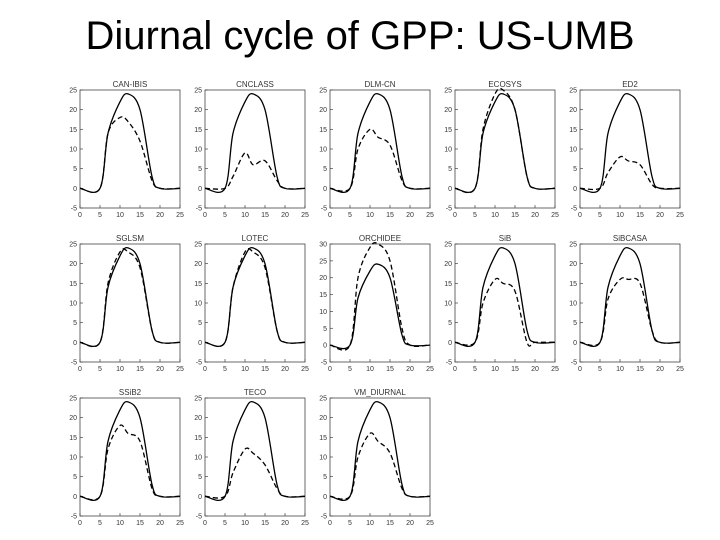  I want to click on slide-title: Diurnal cycle of GPP: US-UMB, so click(360, 36).